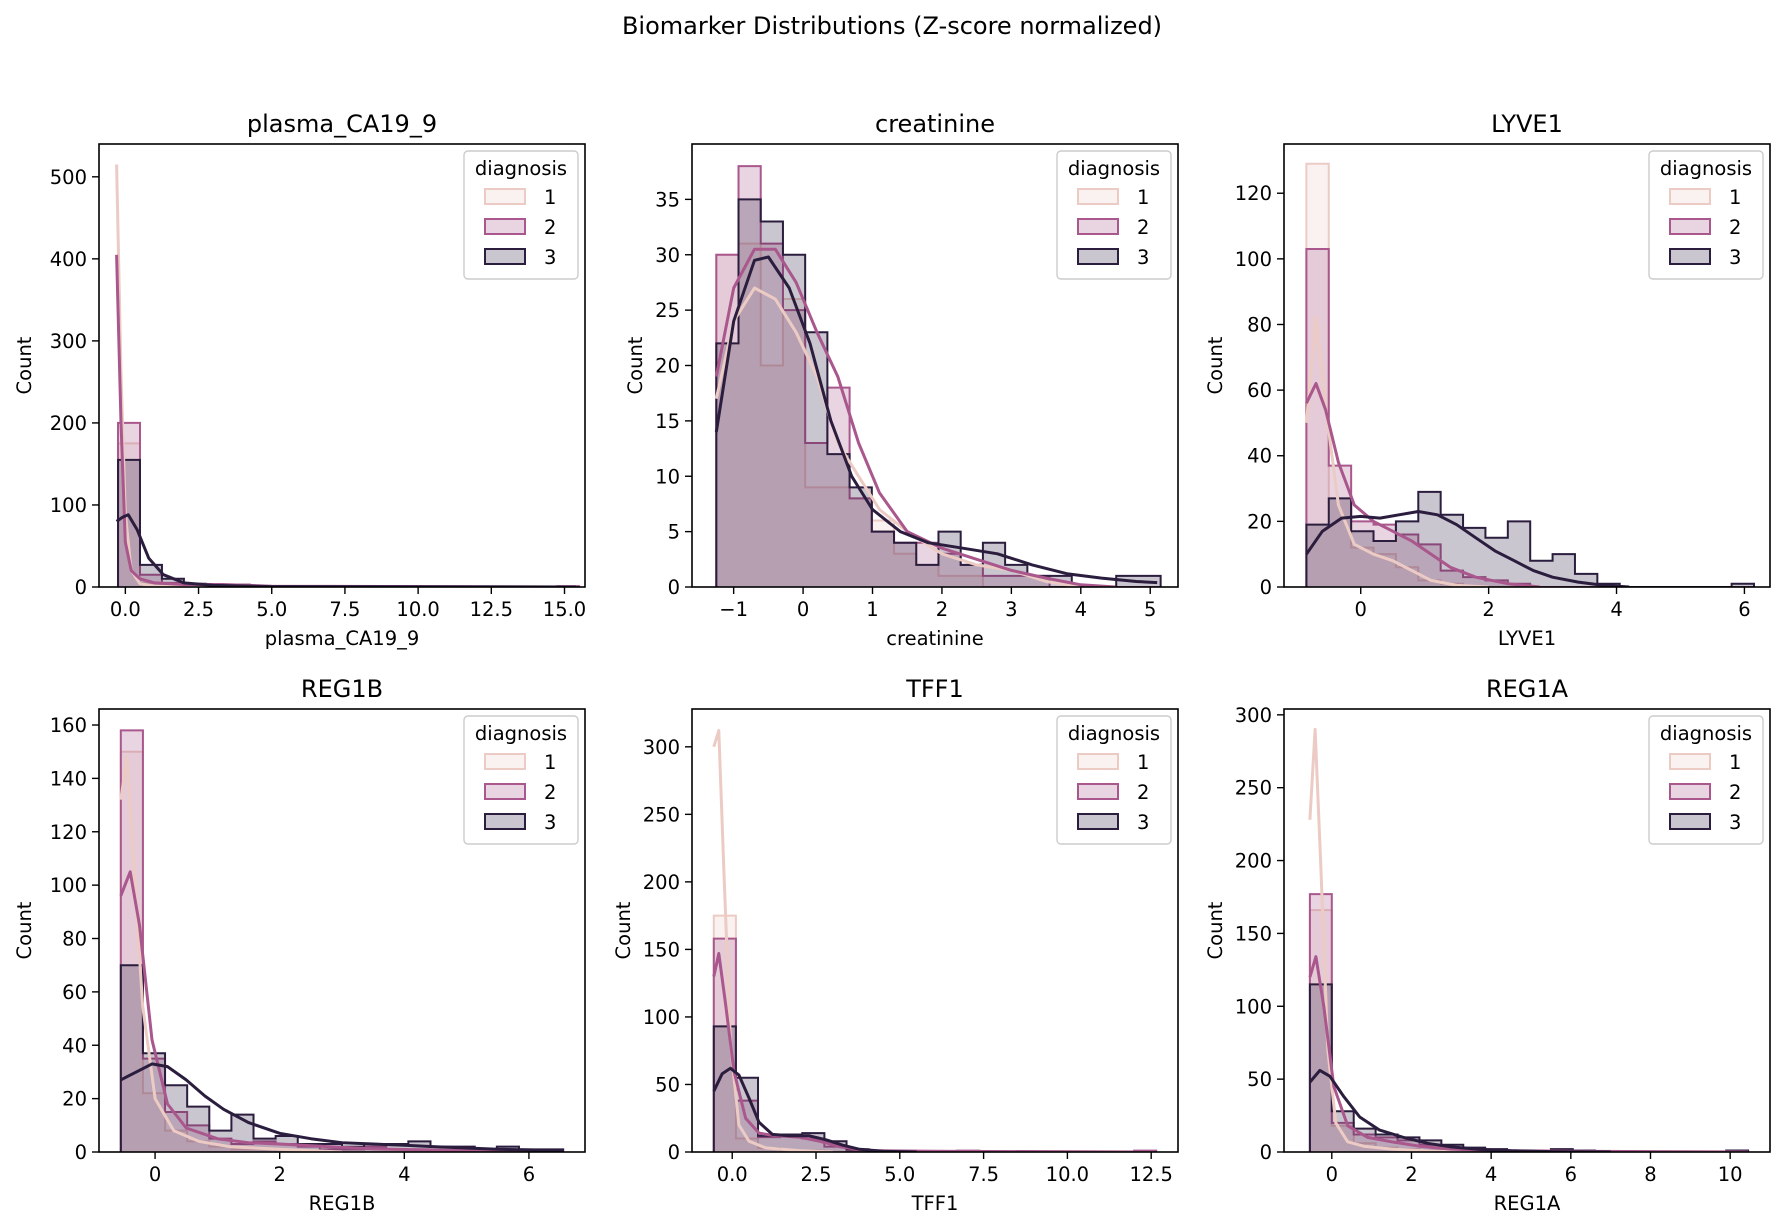 The image size is (1784, 1229). I want to click on x-tick-label: 5.0, so click(899, 1174).